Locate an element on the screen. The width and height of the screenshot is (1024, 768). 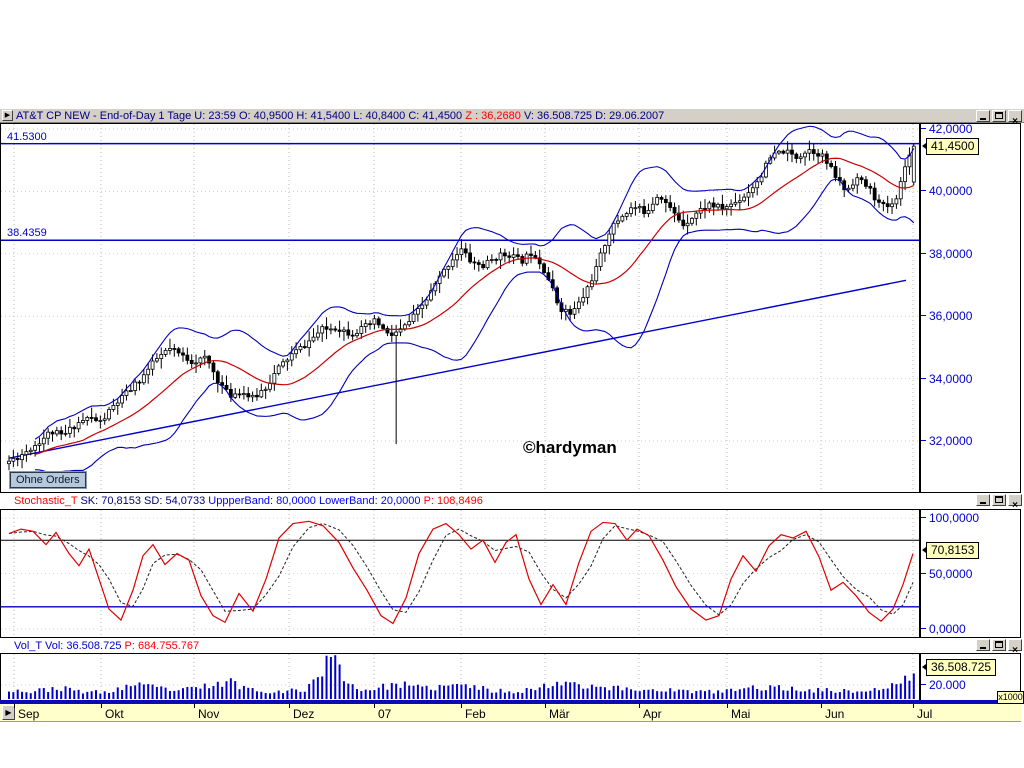
axis-tick-label: 100,0000 is located at coordinates (954, 517).